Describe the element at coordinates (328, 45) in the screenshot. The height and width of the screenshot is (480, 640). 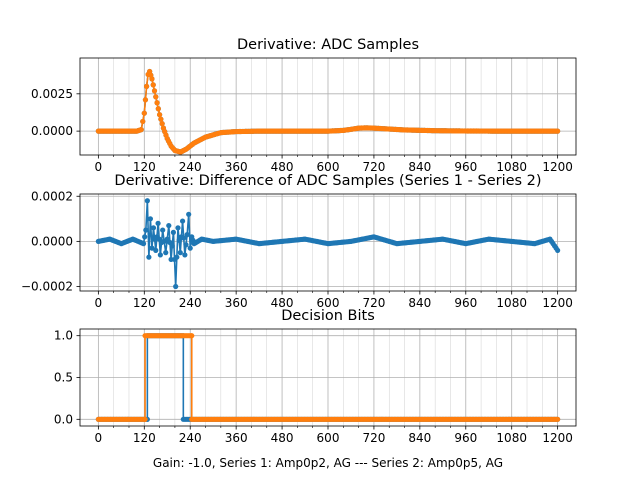
I see `chart-title: Derivative: ADC Samples` at that location.